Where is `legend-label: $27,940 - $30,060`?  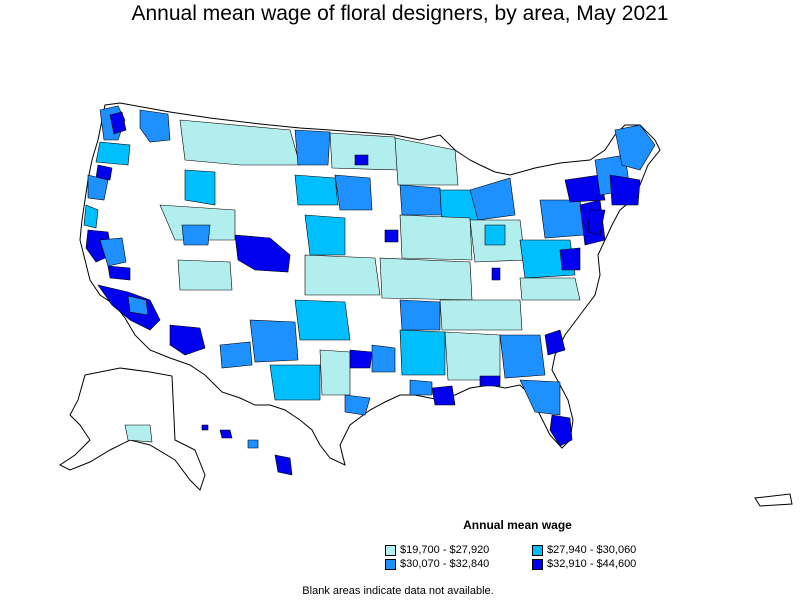
legend-label: $27,940 - $30,060 is located at coordinates (592, 550).